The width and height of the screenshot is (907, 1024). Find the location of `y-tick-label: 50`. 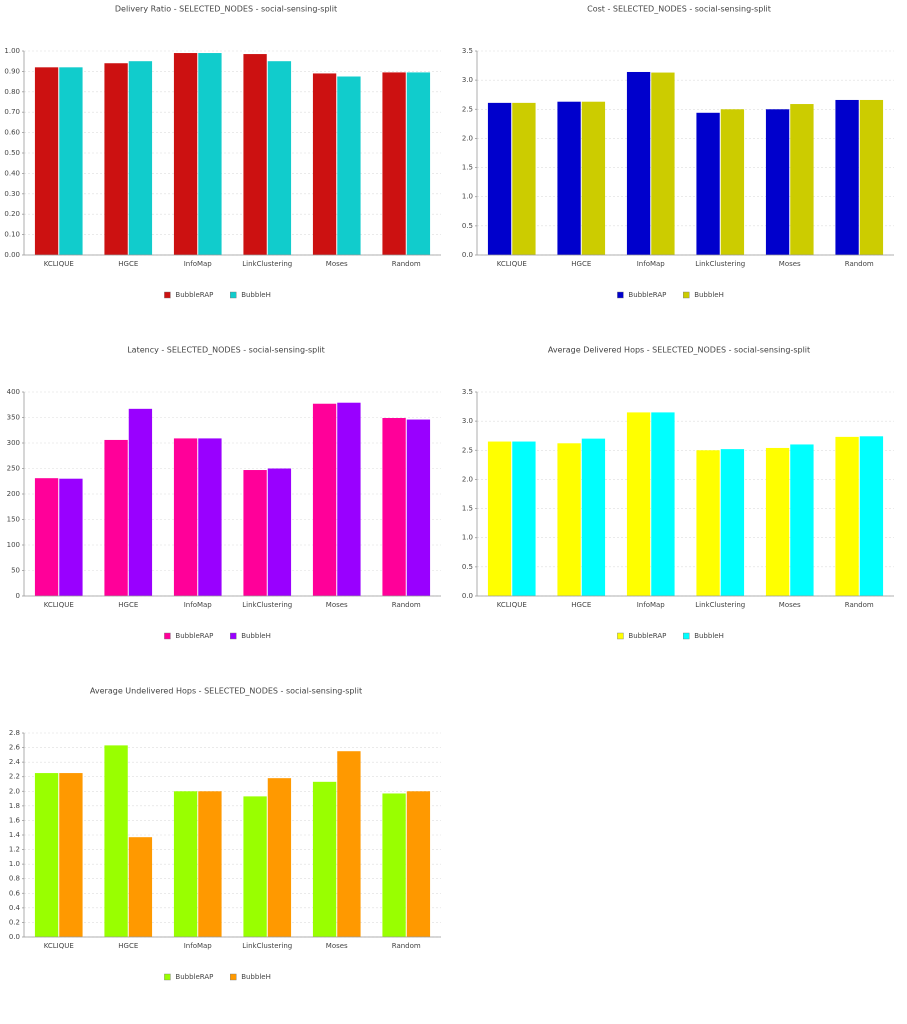

y-tick-label: 50 is located at coordinates (15, 571).